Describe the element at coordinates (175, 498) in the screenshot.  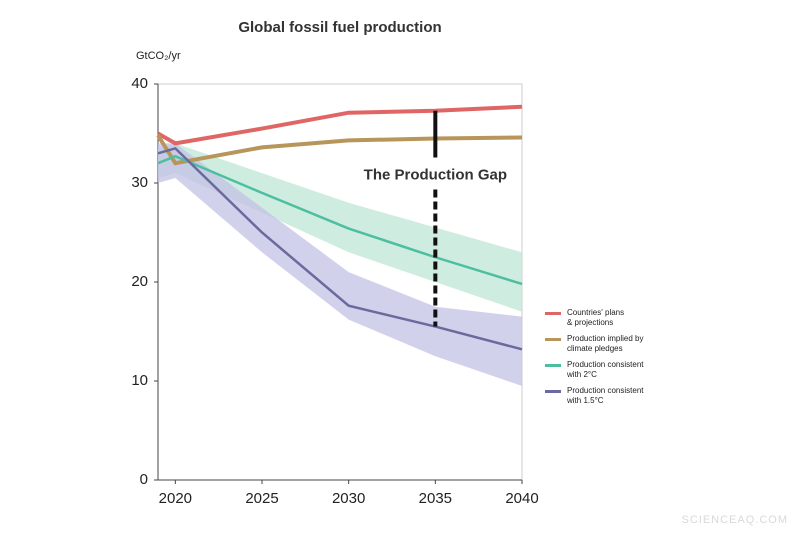
I see `x-tick-label: 2020` at that location.